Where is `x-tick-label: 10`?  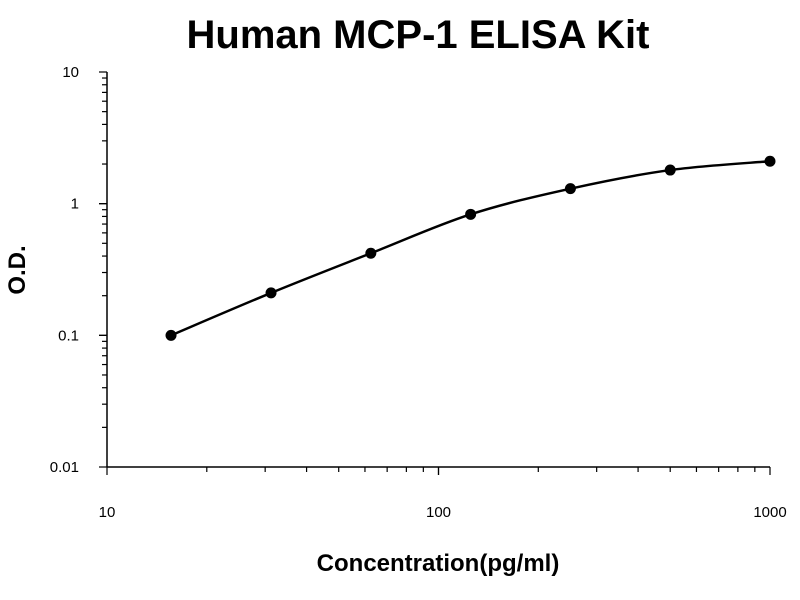 x-tick-label: 10 is located at coordinates (107, 512).